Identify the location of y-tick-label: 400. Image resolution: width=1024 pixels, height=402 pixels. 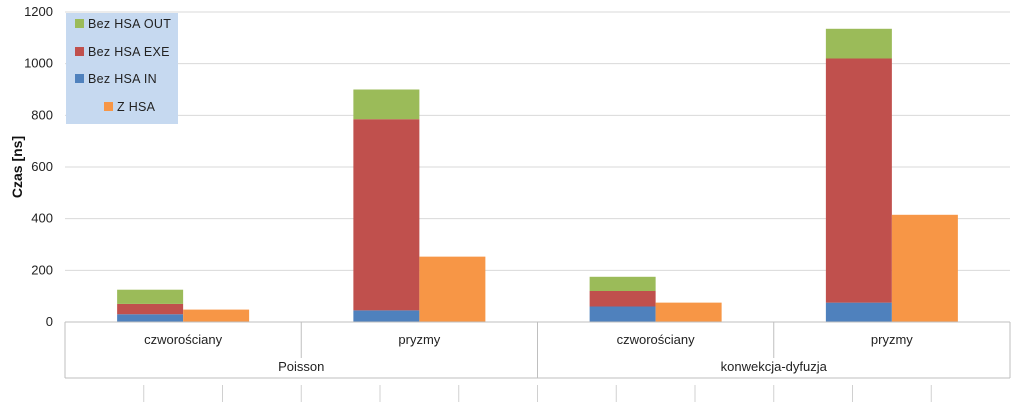
(42, 218).